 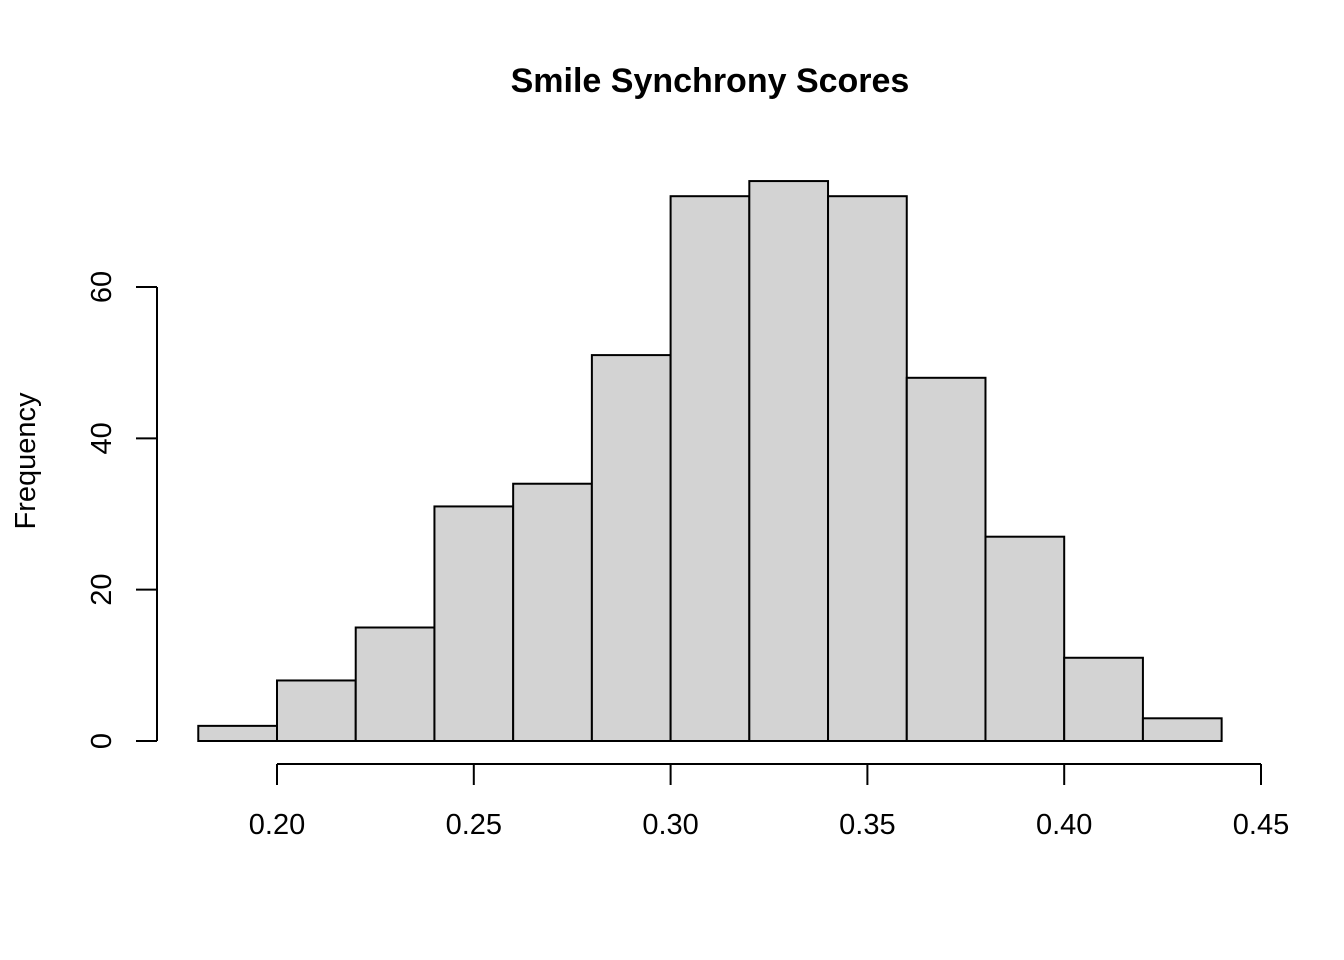 I want to click on y-tick-label-0: 0, so click(x=102, y=741).